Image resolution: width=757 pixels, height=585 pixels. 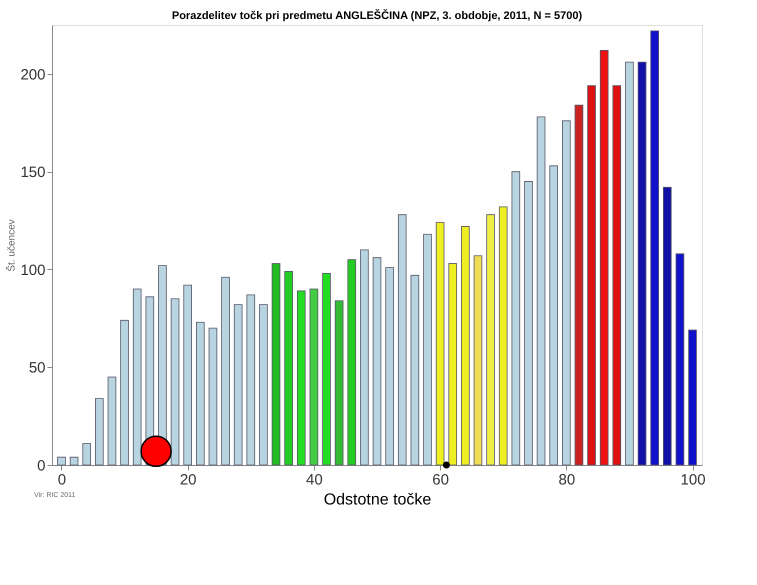 What do you see at coordinates (693, 480) in the screenshot?
I see `x-tick-label: 100` at bounding box center [693, 480].